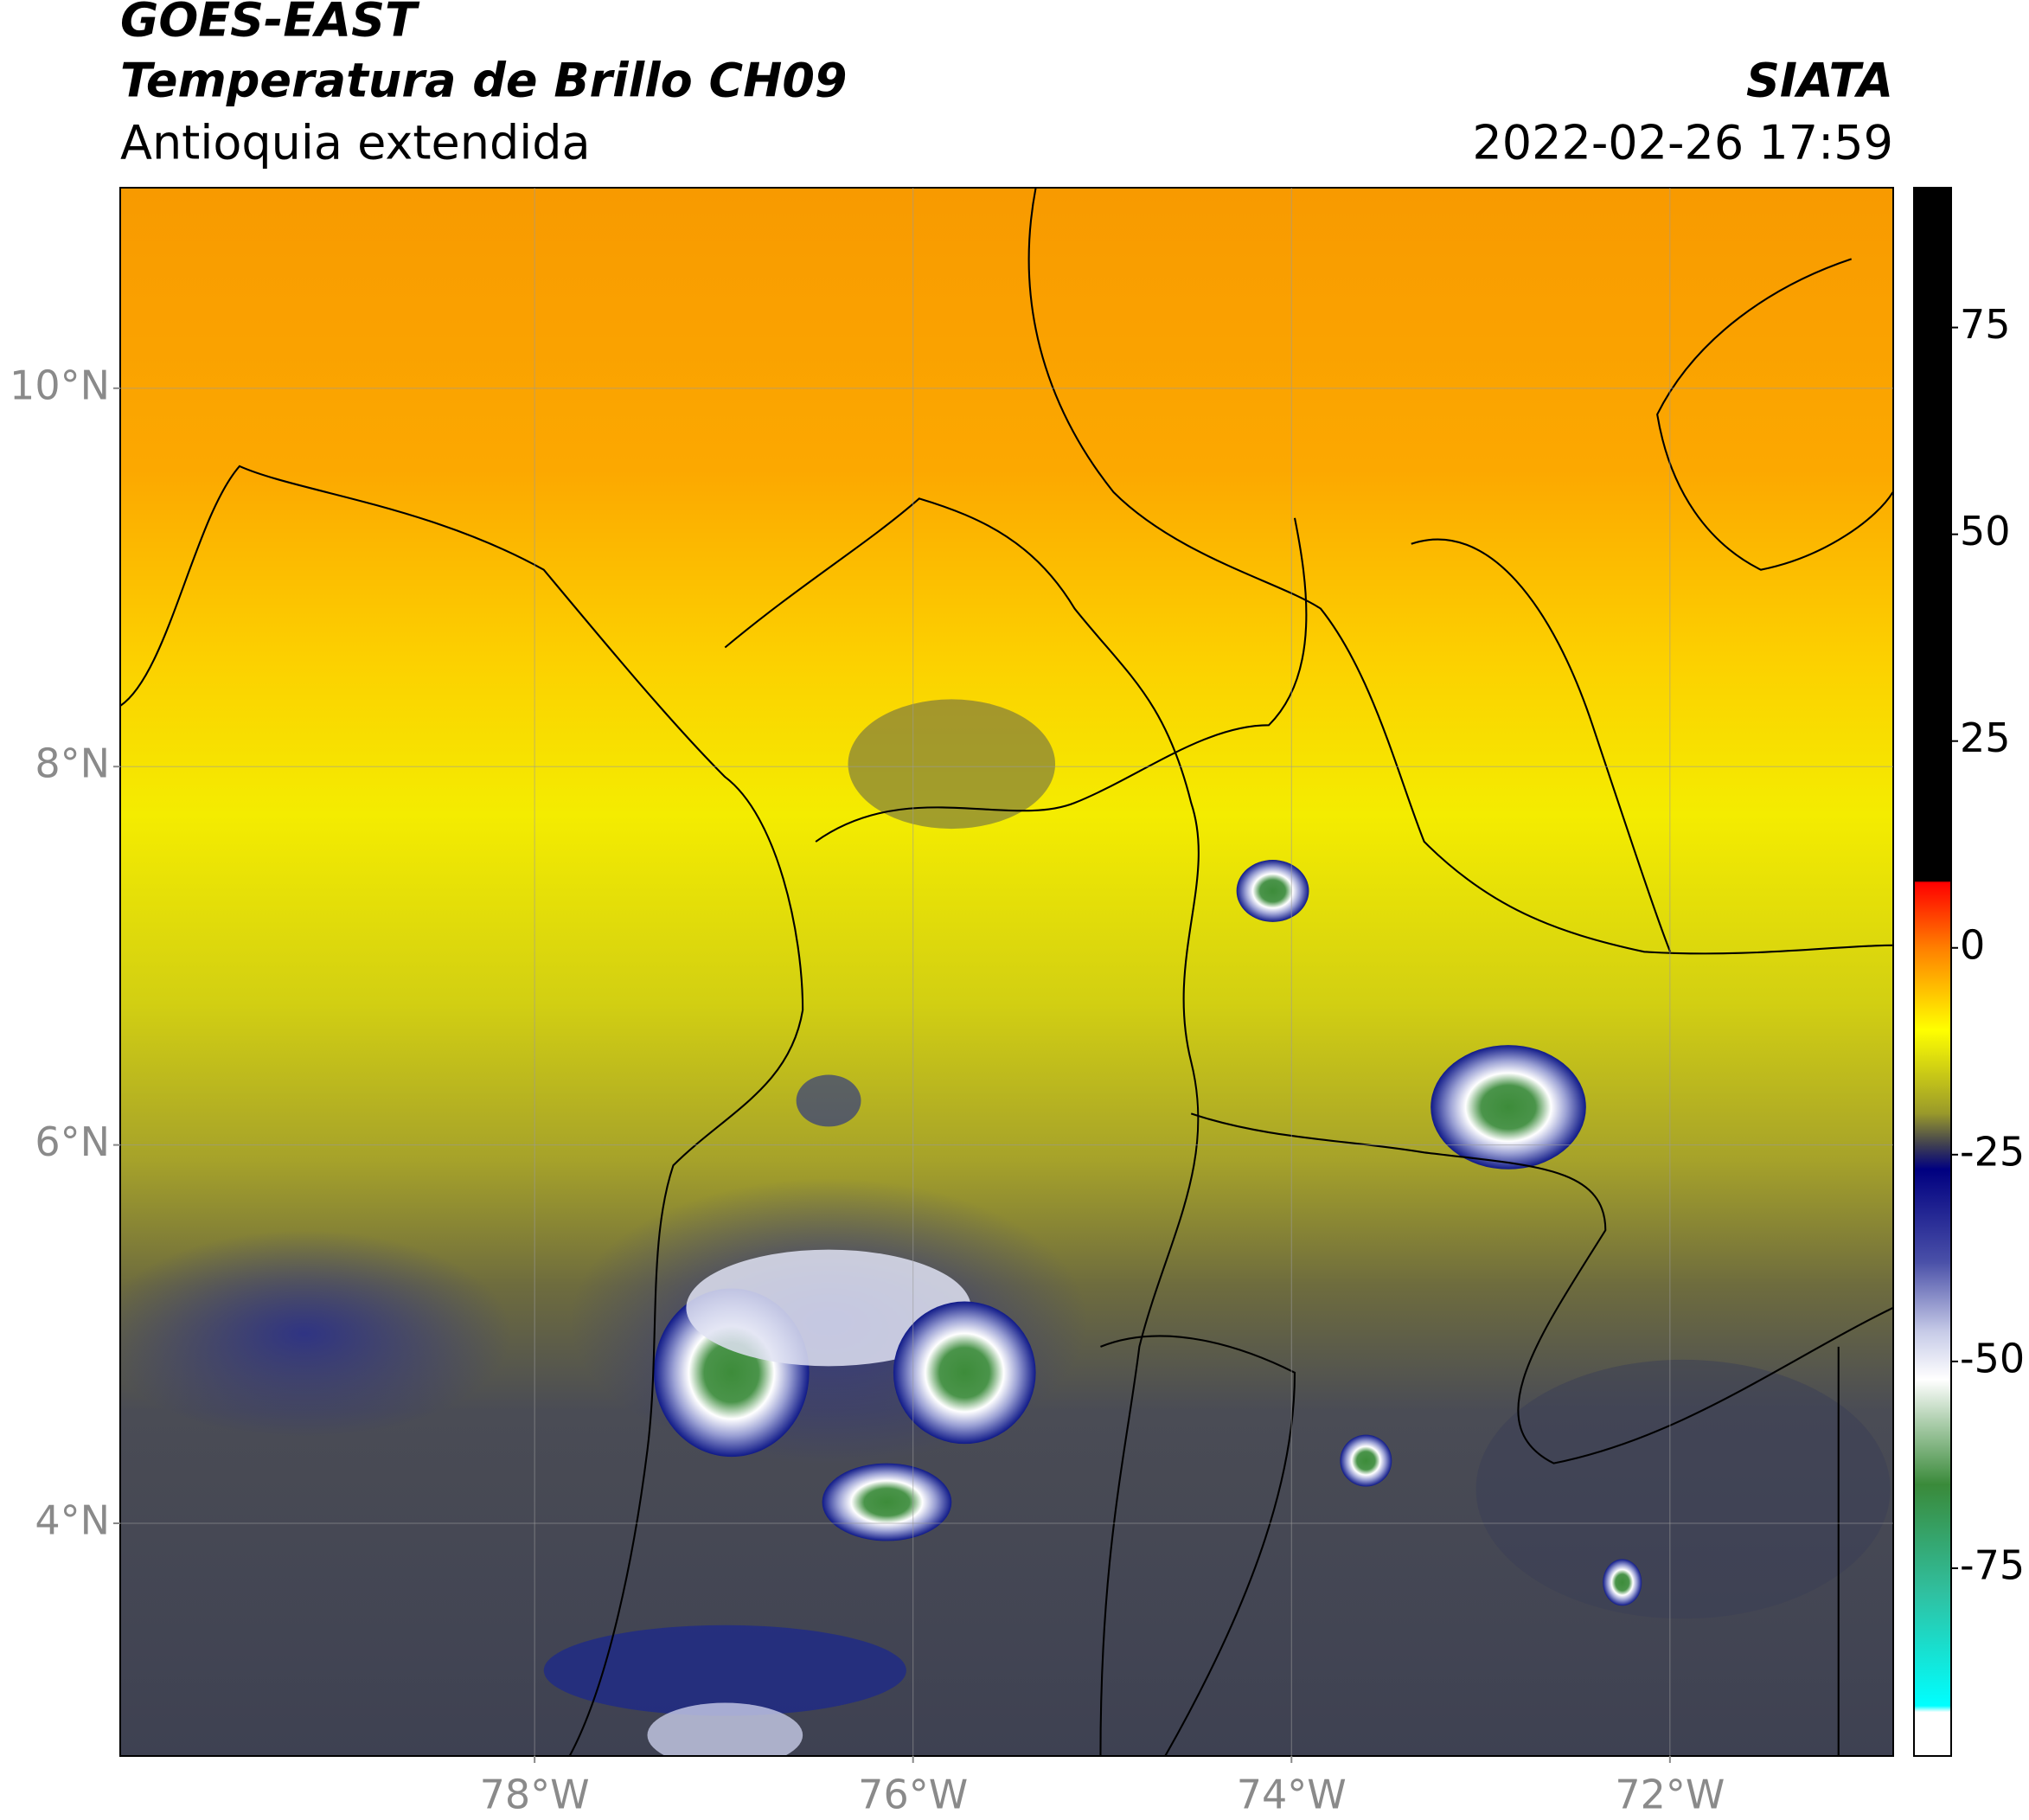  What do you see at coordinates (1682, 143) in the screenshot?
I see `datetime: 2022-02-26 17:59` at bounding box center [1682, 143].